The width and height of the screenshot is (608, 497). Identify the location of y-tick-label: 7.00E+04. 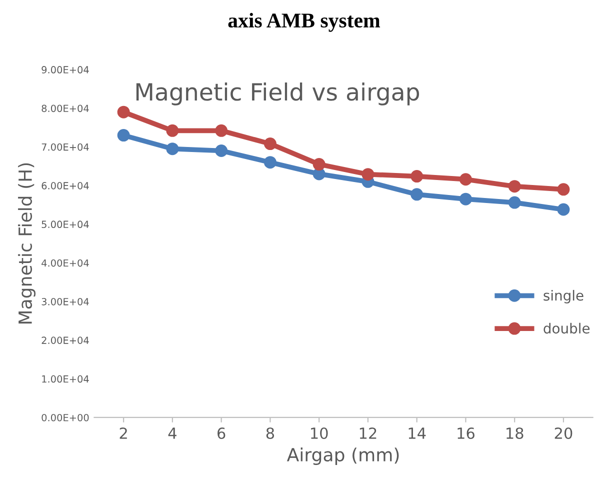
(65, 147).